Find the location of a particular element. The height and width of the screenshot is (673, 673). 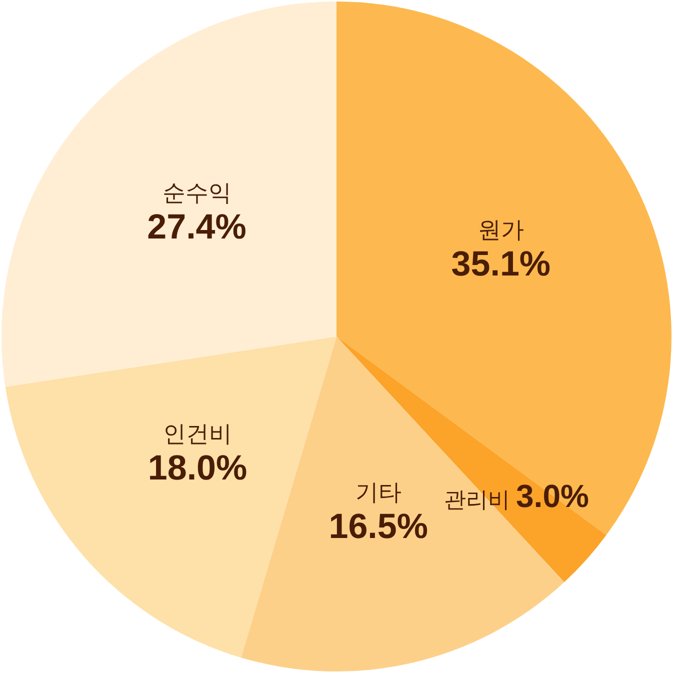

slice-label: 기타 is located at coordinates (378, 491).